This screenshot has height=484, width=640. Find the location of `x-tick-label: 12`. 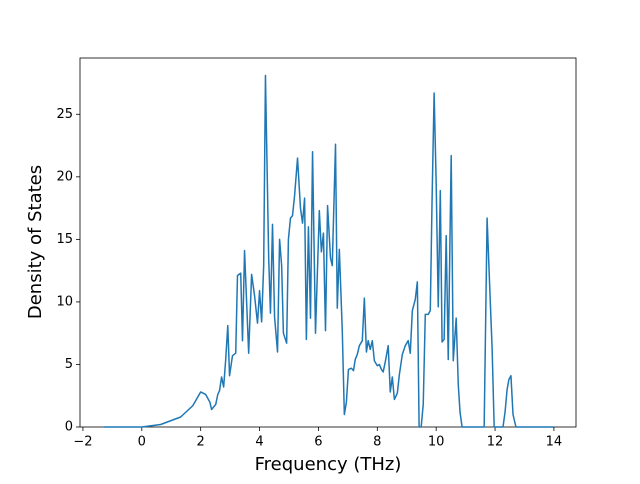

x-tick-label: 12 is located at coordinates (495, 442).